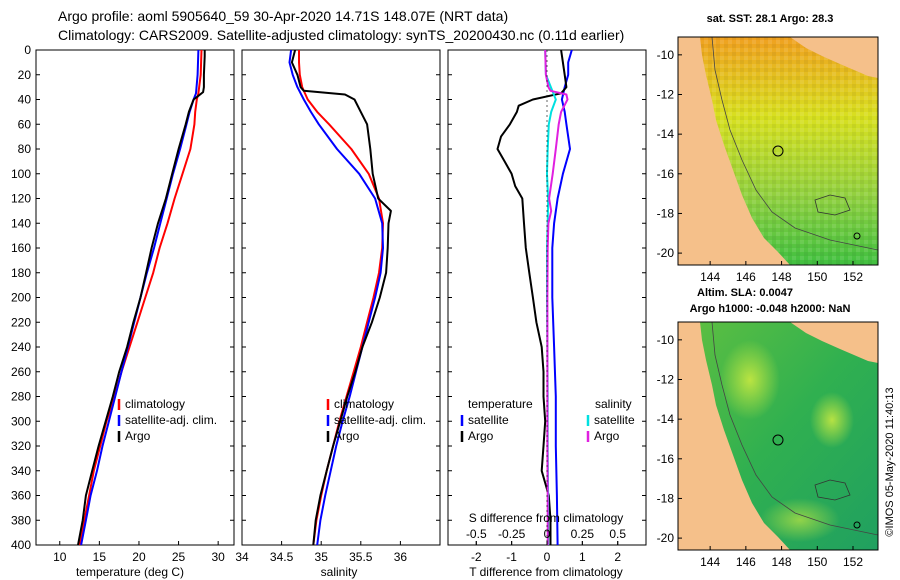 The width and height of the screenshot is (900, 580). Describe the element at coordinates (511, 557) in the screenshot. I see `x-tick-label: -1` at that location.